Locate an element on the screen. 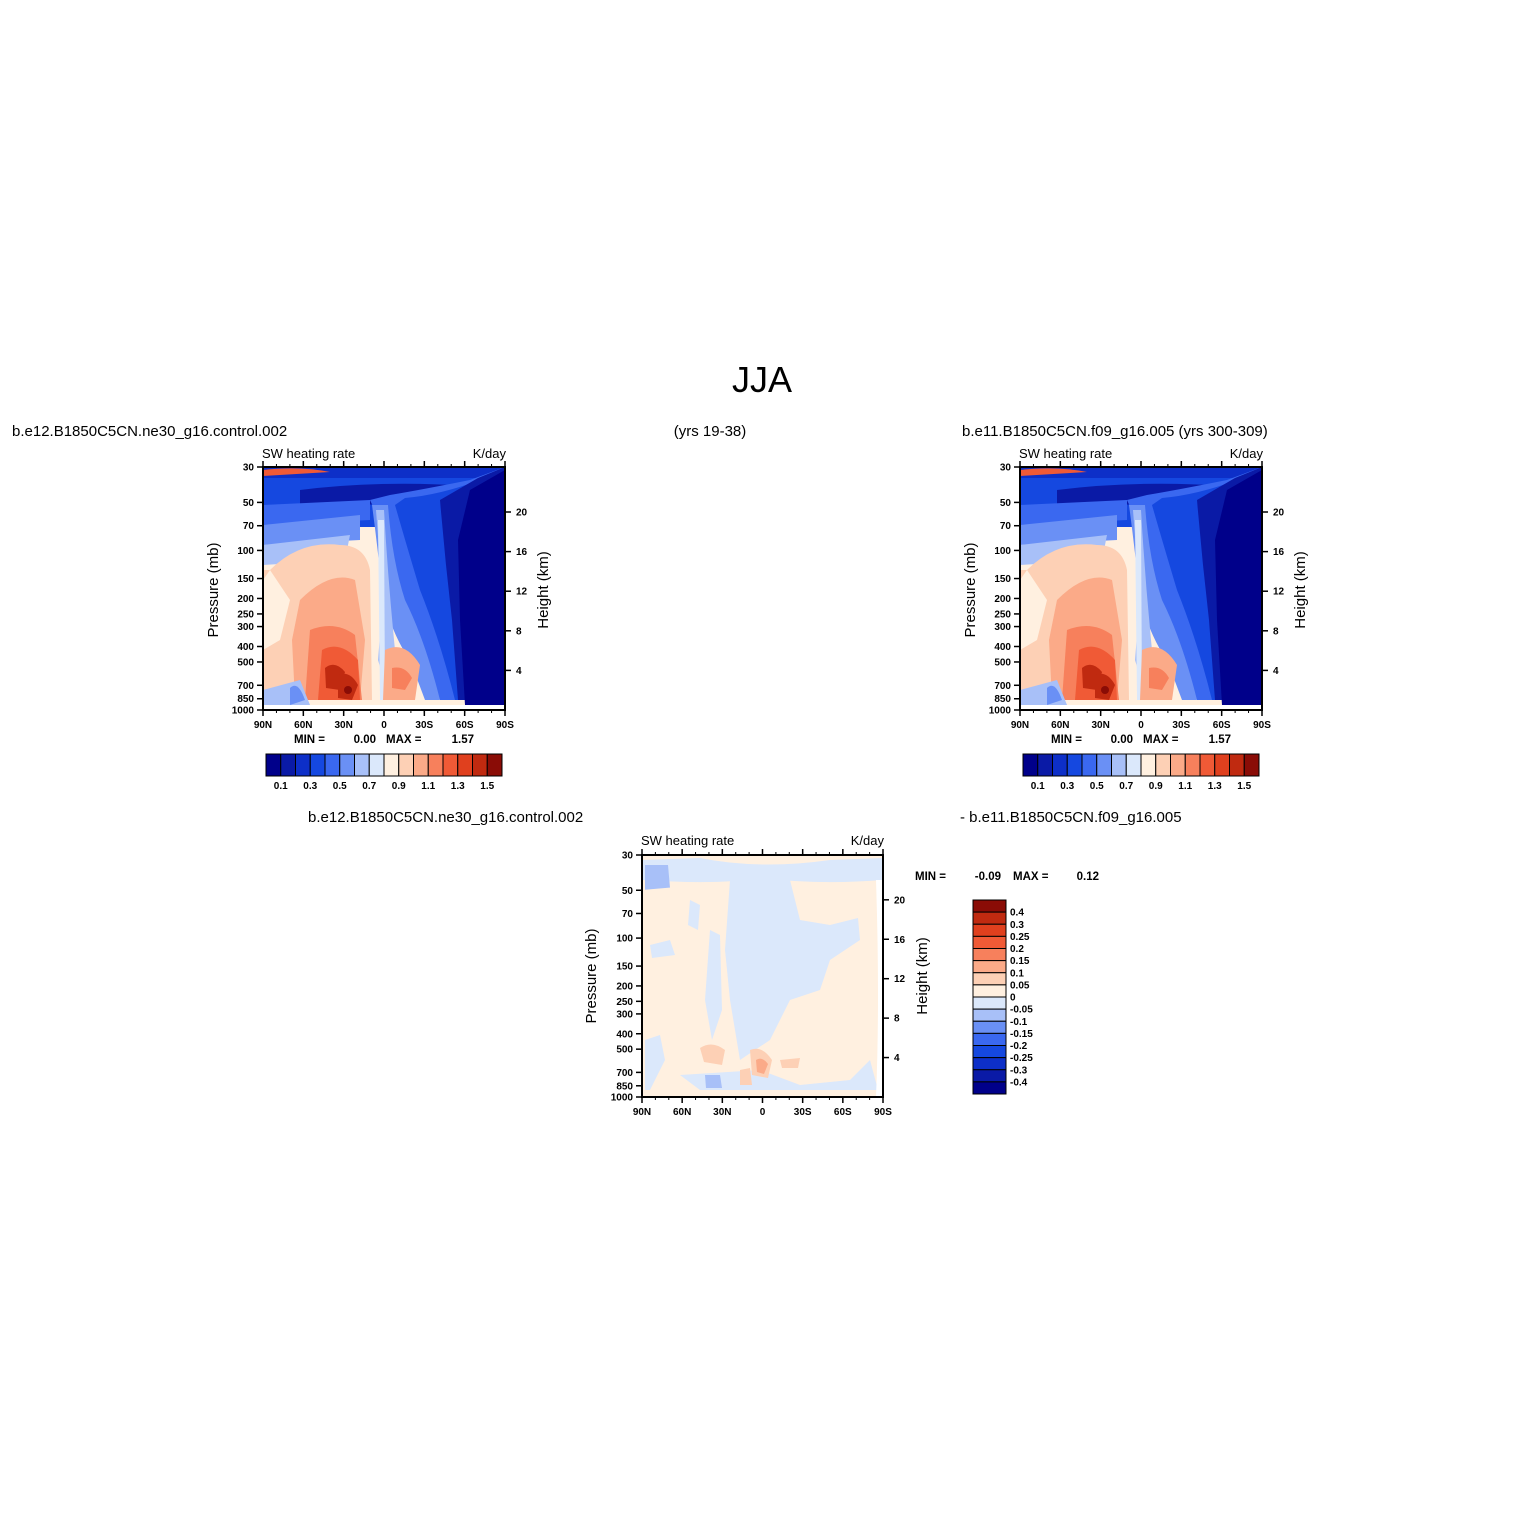 The width and height of the screenshot is (1525, 1525). y-tick-label: 700 is located at coordinates (1002, 686).